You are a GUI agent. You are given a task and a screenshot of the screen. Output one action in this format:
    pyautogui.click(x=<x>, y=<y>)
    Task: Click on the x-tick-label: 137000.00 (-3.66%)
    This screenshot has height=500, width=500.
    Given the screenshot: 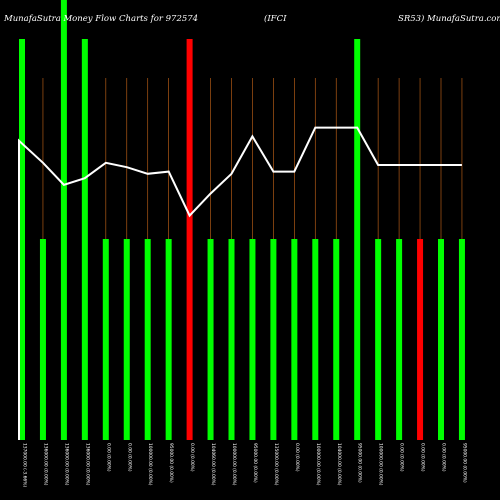 What is the action you would take?
    pyautogui.click(x=25, y=465)
    